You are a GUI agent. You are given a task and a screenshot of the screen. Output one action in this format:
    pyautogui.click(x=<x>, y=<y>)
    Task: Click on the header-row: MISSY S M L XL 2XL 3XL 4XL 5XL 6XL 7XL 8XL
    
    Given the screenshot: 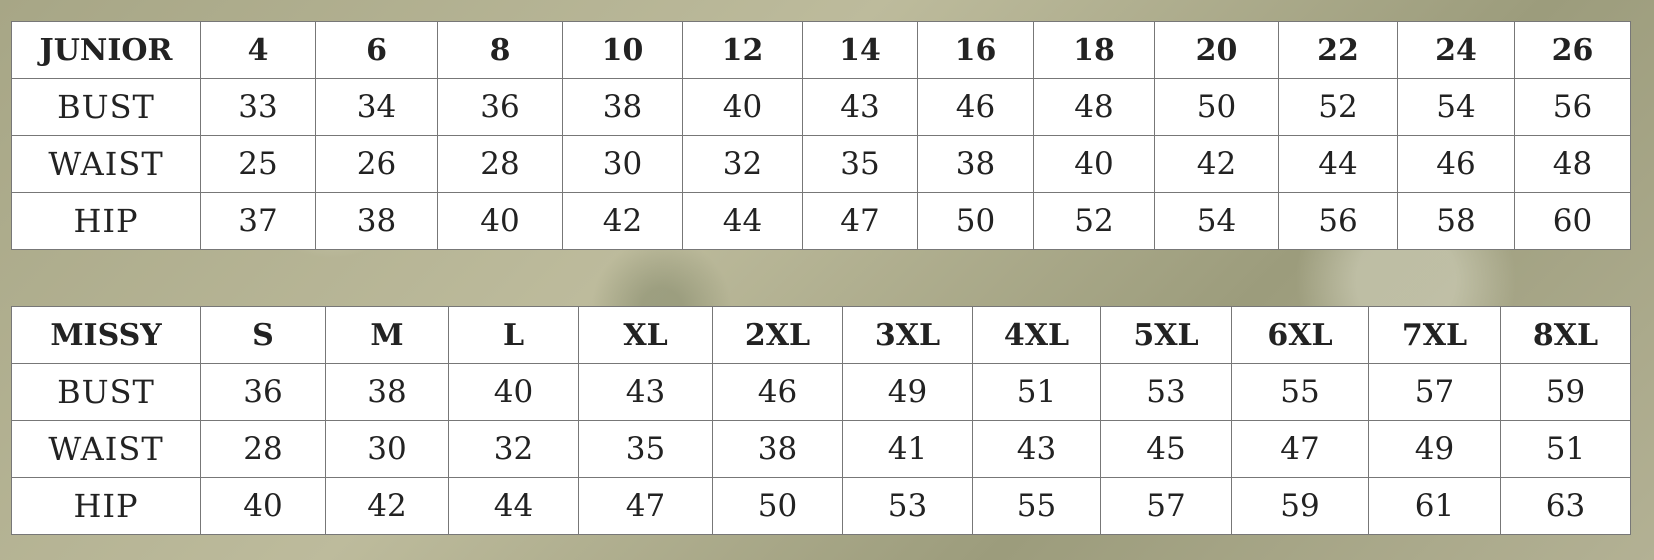 What is the action you would take?
    pyautogui.click(x=821, y=335)
    